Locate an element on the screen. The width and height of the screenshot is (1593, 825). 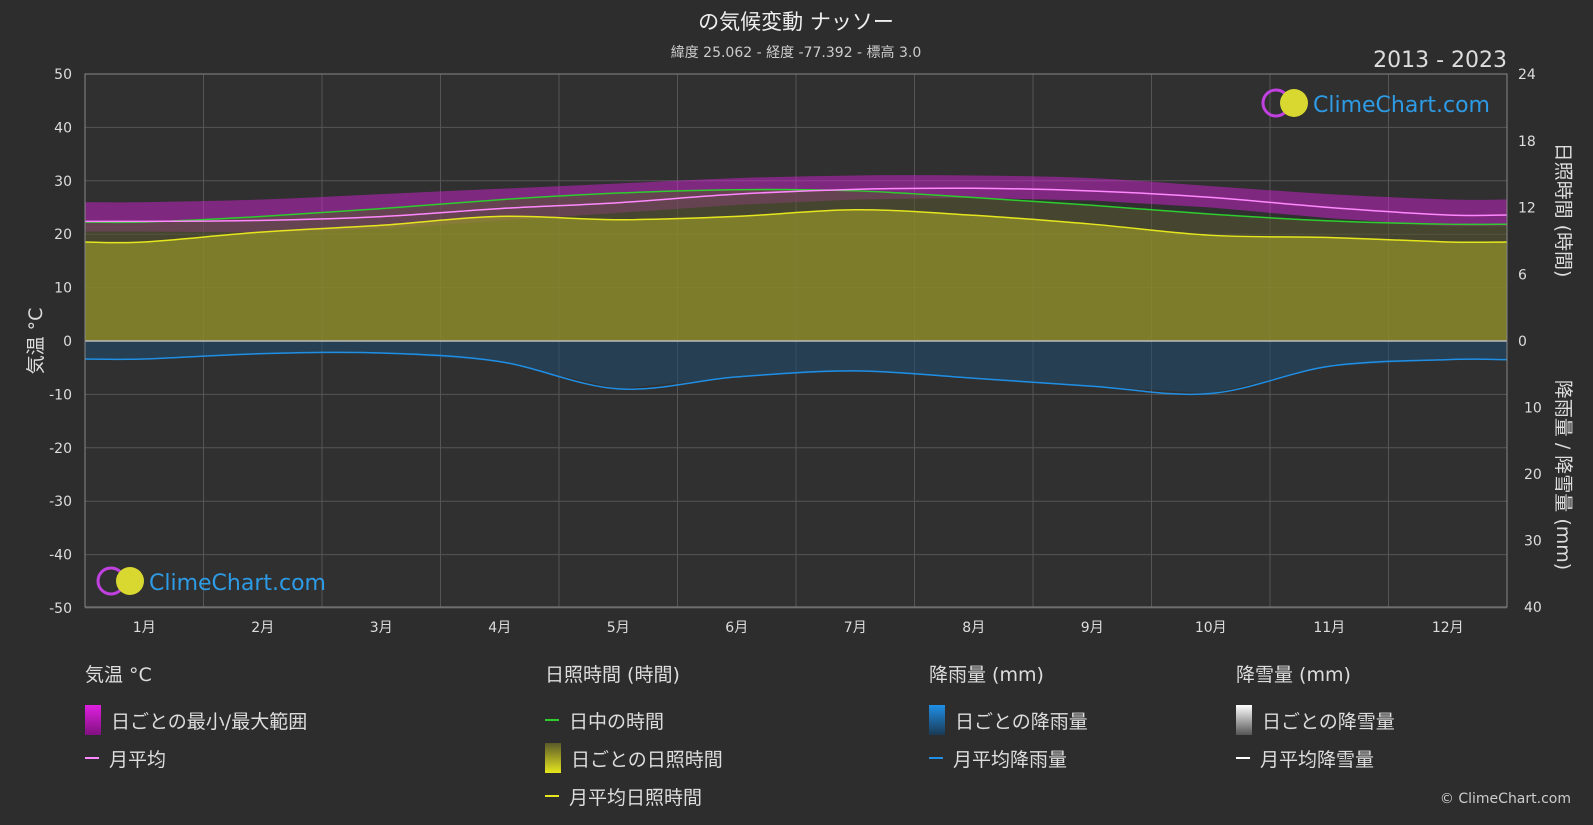
y-right-top-tick-label: 6 is located at coordinates (1522, 275).